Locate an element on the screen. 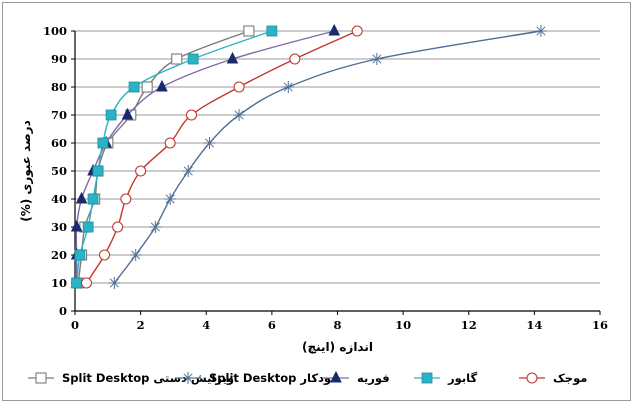 This screenshot has width=635, height=405. x-tick-label: 16 is located at coordinates (600, 325).